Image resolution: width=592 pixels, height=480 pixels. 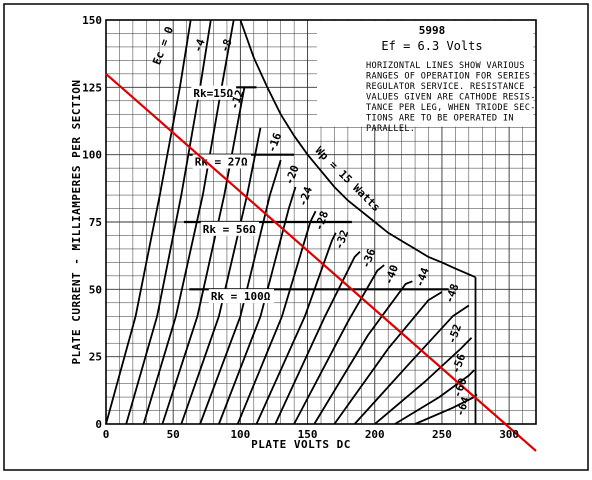 I want to click on y-tick-label: 150, so click(x=92, y=20).